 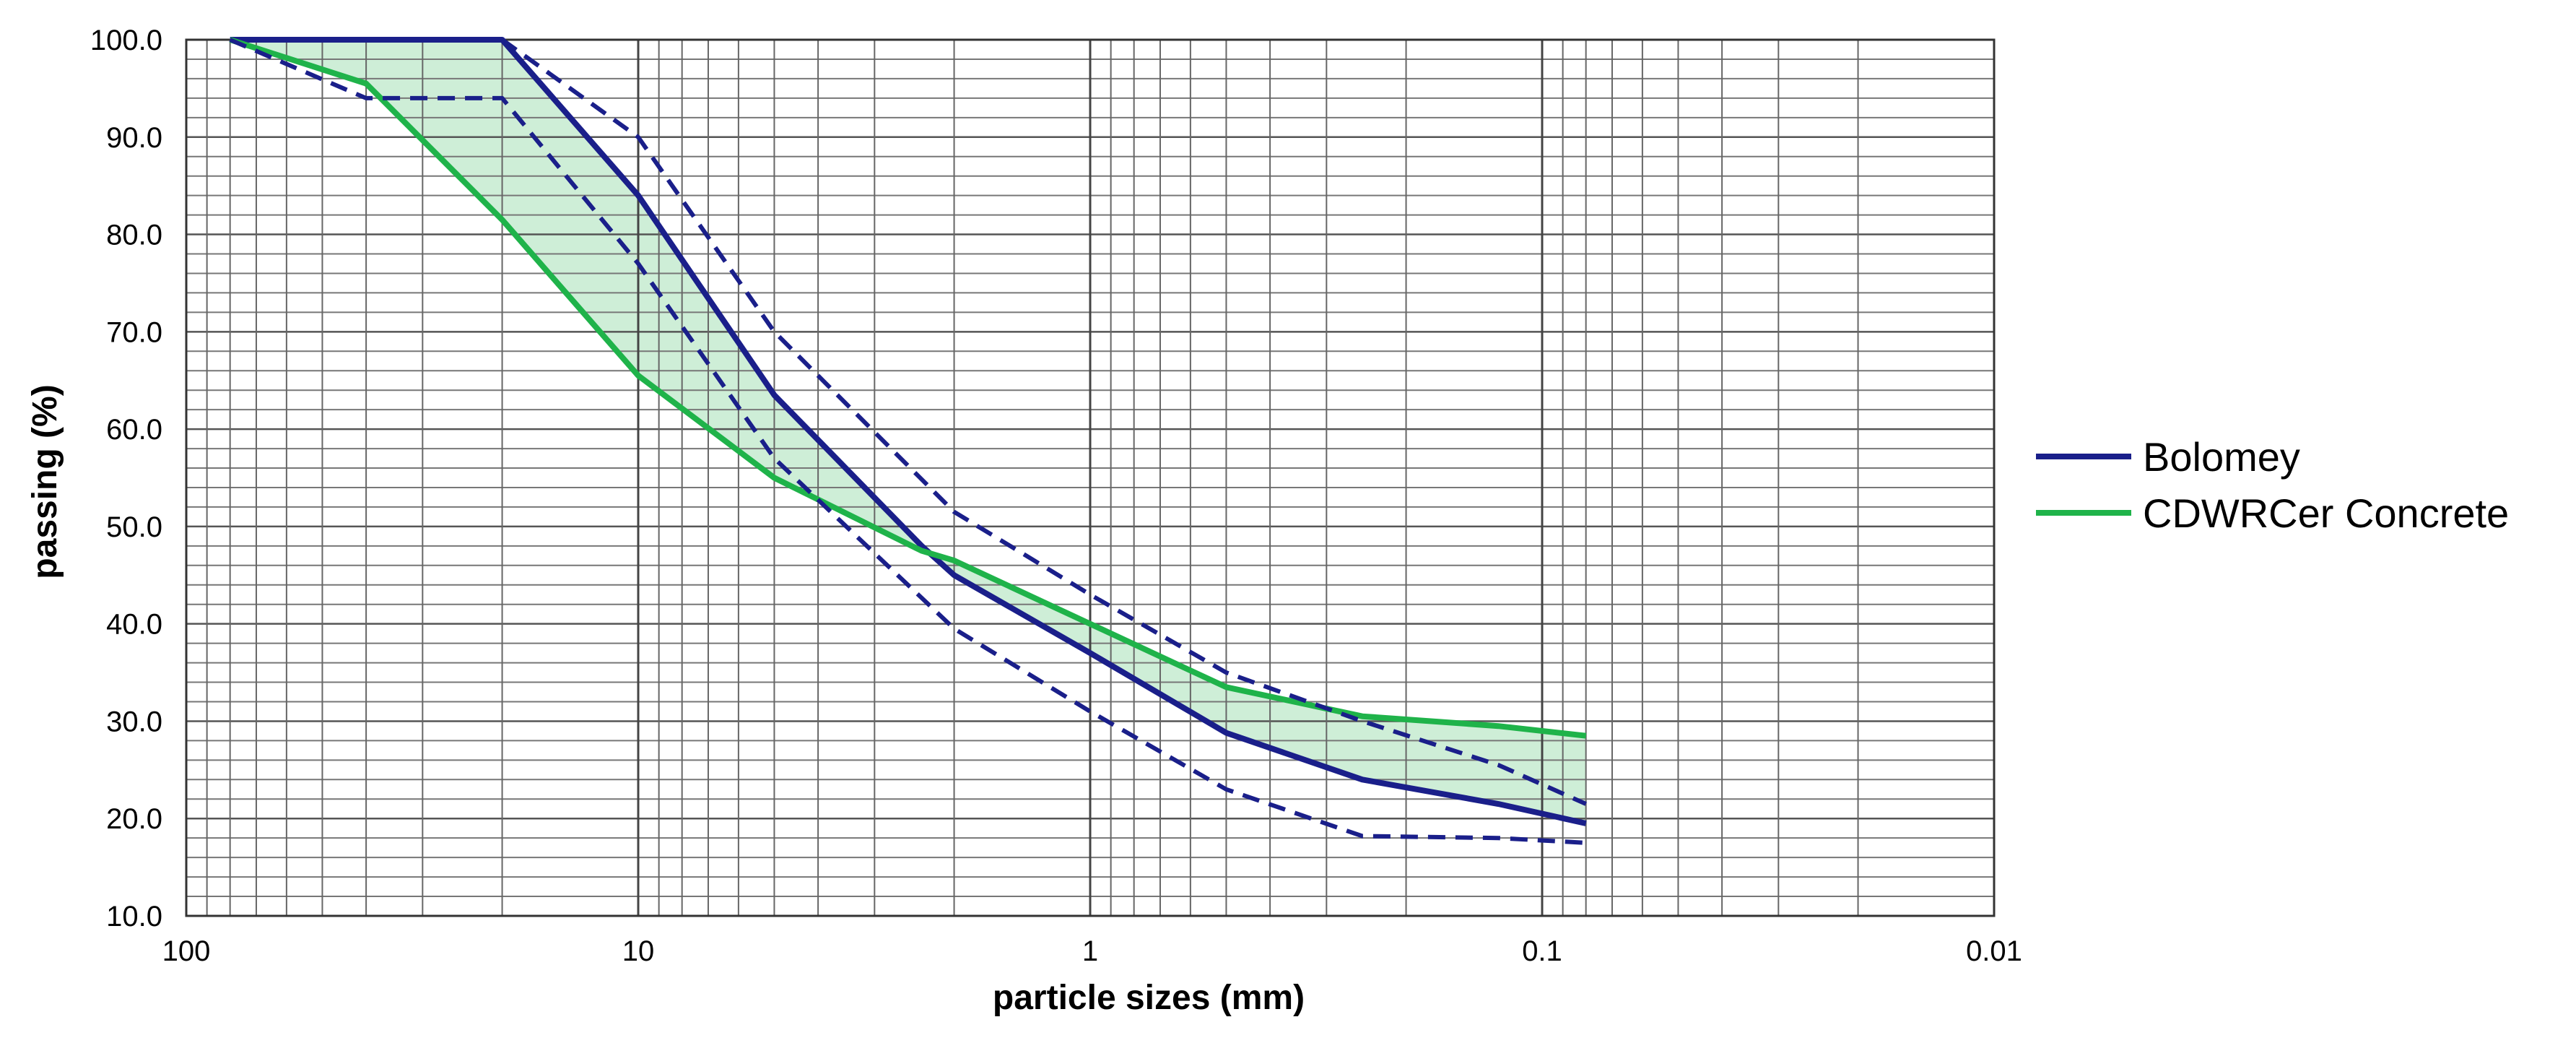 What do you see at coordinates (1542, 951) in the screenshot?
I see `x-tick-label: 0.1` at bounding box center [1542, 951].